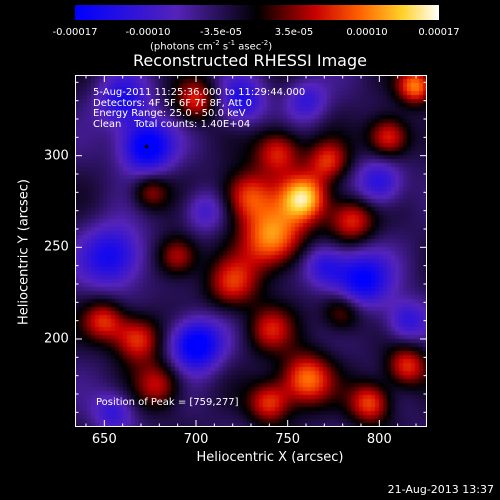 Image resolution: width=500 pixels, height=500 pixels. What do you see at coordinates (199, 92) in the screenshot?
I see `info-line: 5-Aug-2011 11:25:36.000 to 11:29:44.000` at bounding box center [199, 92].